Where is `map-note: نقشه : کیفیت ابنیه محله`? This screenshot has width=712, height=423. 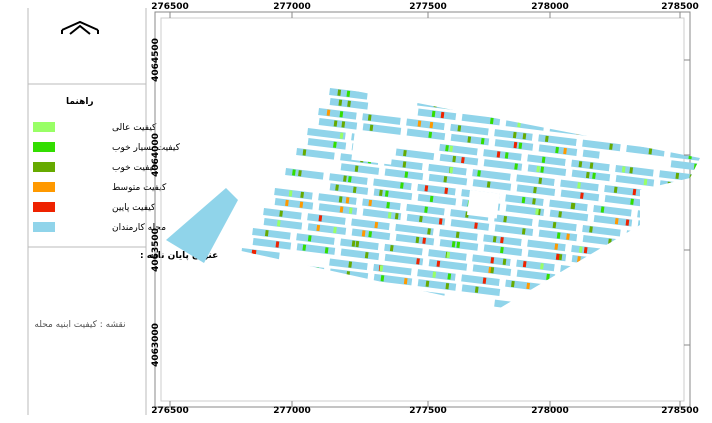
map-note: نقشه : کیفیت ابنیه محله is located at coordinates (79, 325).